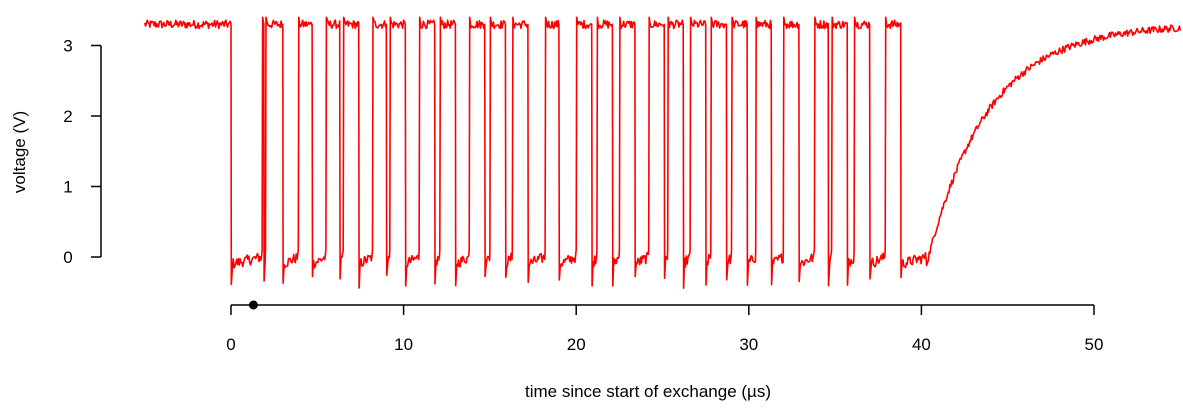 The width and height of the screenshot is (1183, 412). What do you see at coordinates (1094, 344) in the screenshot?
I see `x-tick-label: 50` at bounding box center [1094, 344].